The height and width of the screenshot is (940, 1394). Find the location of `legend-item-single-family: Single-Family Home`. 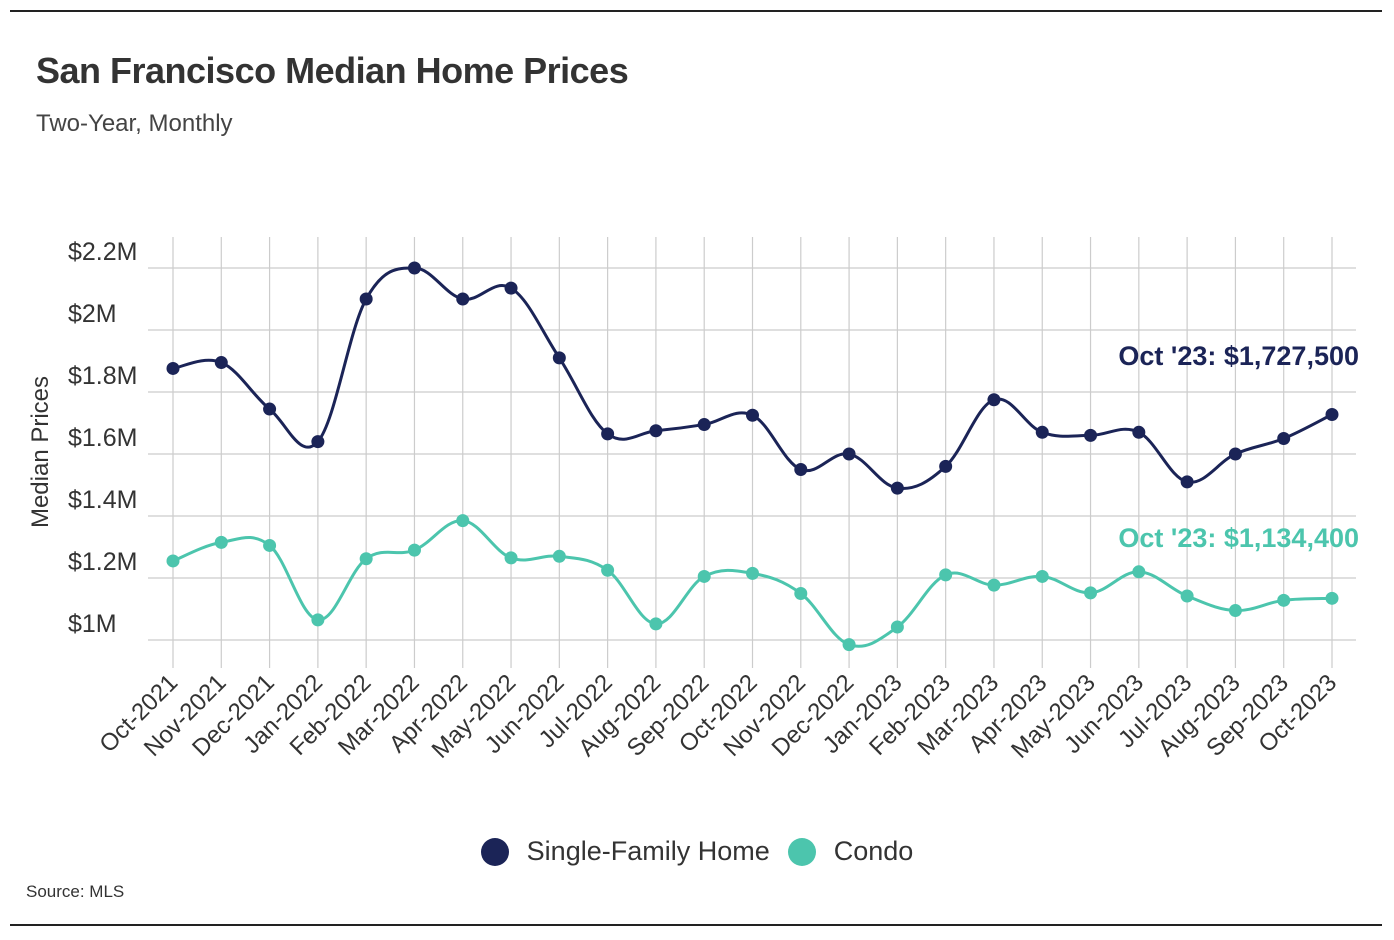

legend-item-single-family: Single-Family Home is located at coordinates (625, 851).